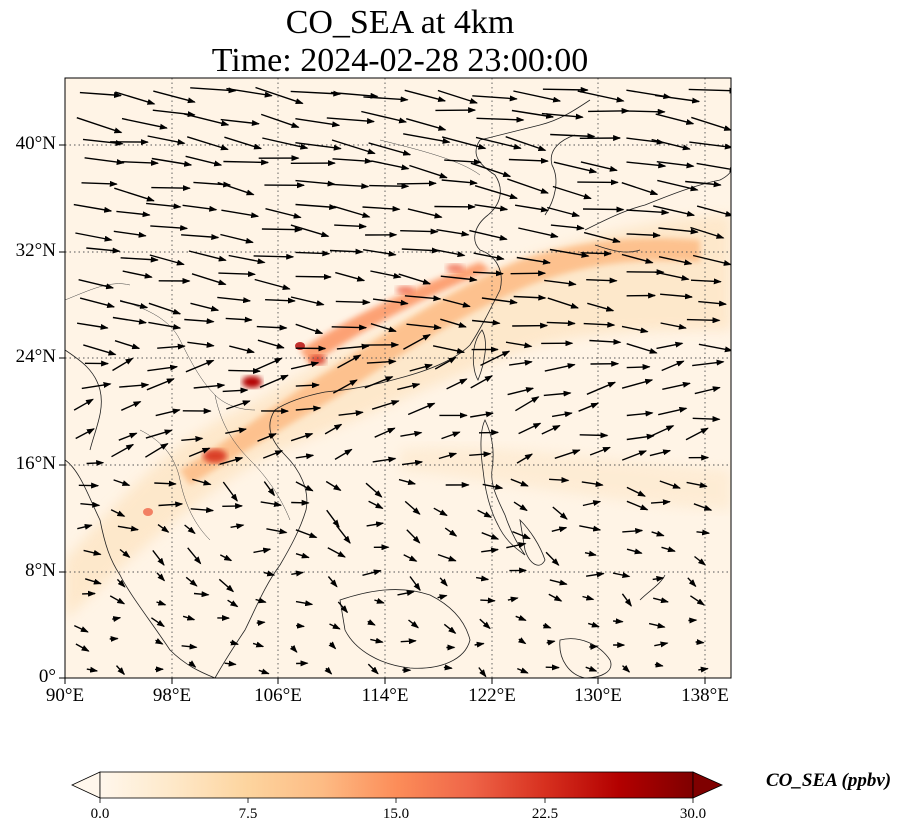 Image resolution: width=916 pixels, height=836 pixels. Describe the element at coordinates (248, 814) in the screenshot. I see `colorbar-tick-label: 7.5` at that location.